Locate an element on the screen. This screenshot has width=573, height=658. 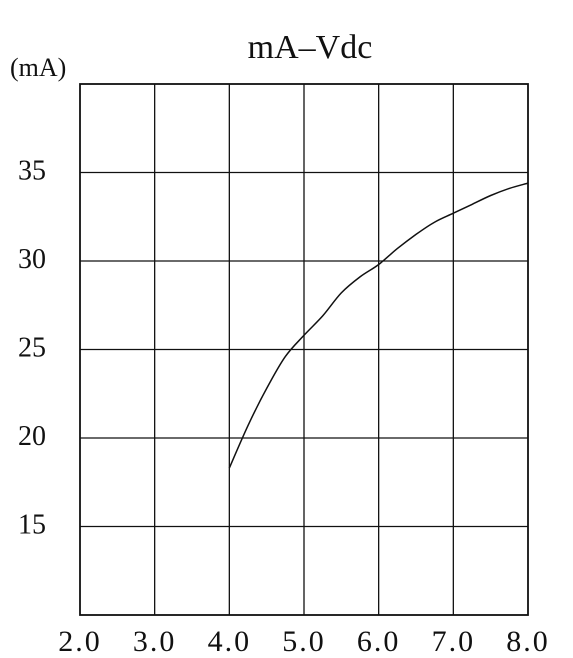
x-tick-label-5.0: 5.0 is located at coordinates (304, 641).